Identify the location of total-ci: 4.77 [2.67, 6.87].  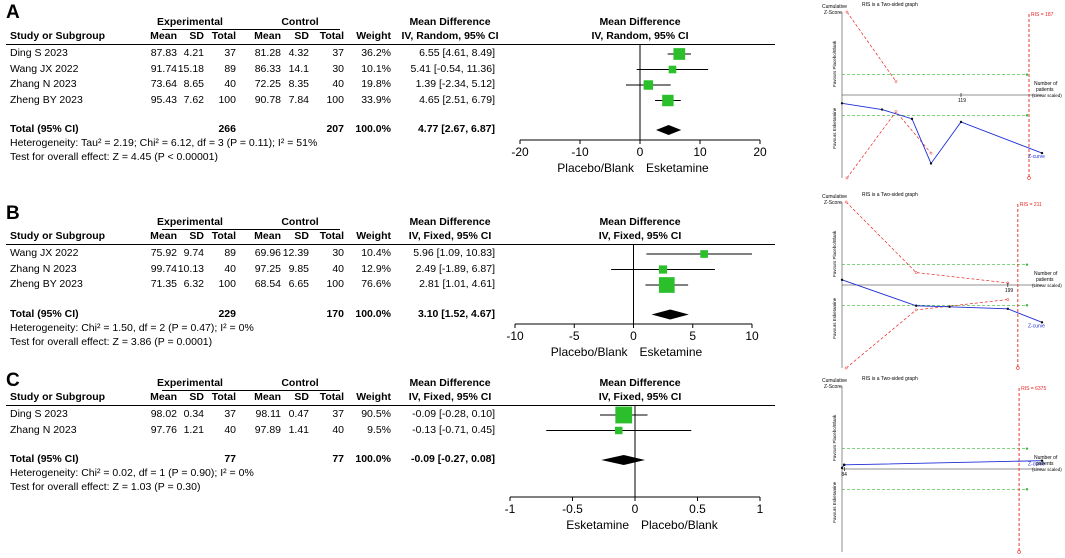
(456, 129).